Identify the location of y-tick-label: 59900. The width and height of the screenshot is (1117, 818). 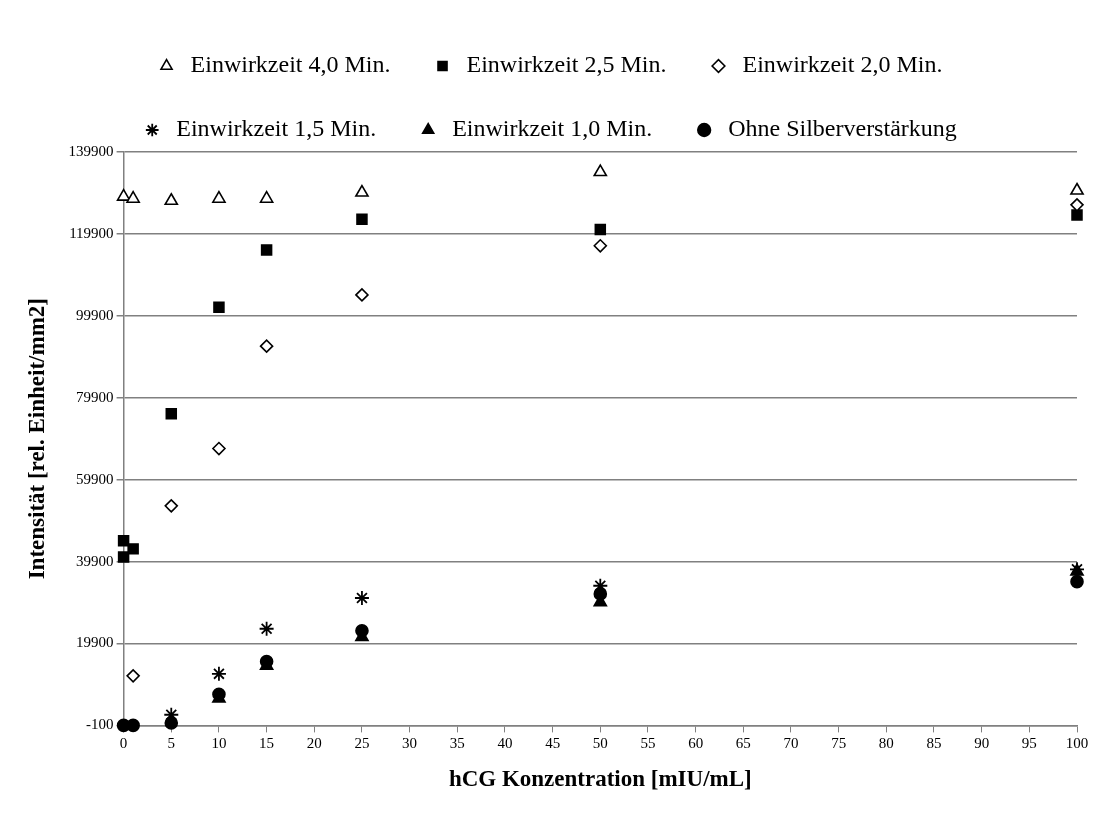
(95, 478).